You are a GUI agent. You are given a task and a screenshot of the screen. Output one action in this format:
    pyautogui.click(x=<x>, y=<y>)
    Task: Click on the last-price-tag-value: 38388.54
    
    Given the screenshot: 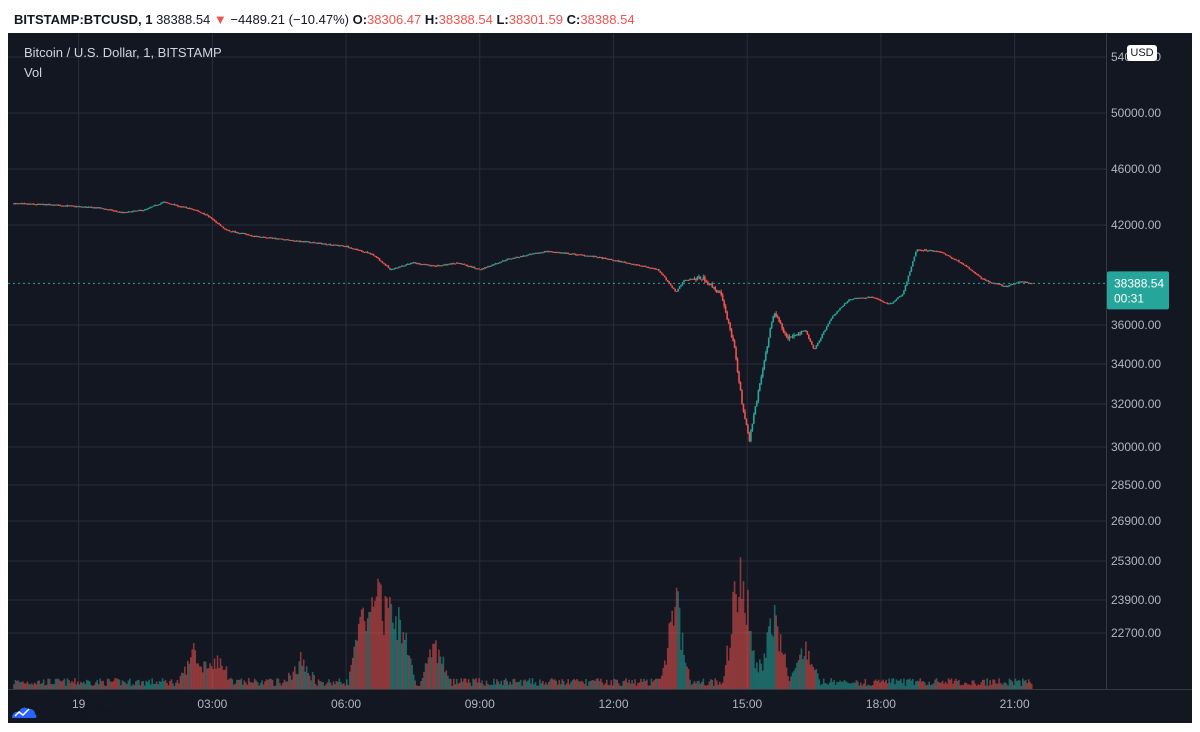 What is the action you would take?
    pyautogui.click(x=1139, y=283)
    